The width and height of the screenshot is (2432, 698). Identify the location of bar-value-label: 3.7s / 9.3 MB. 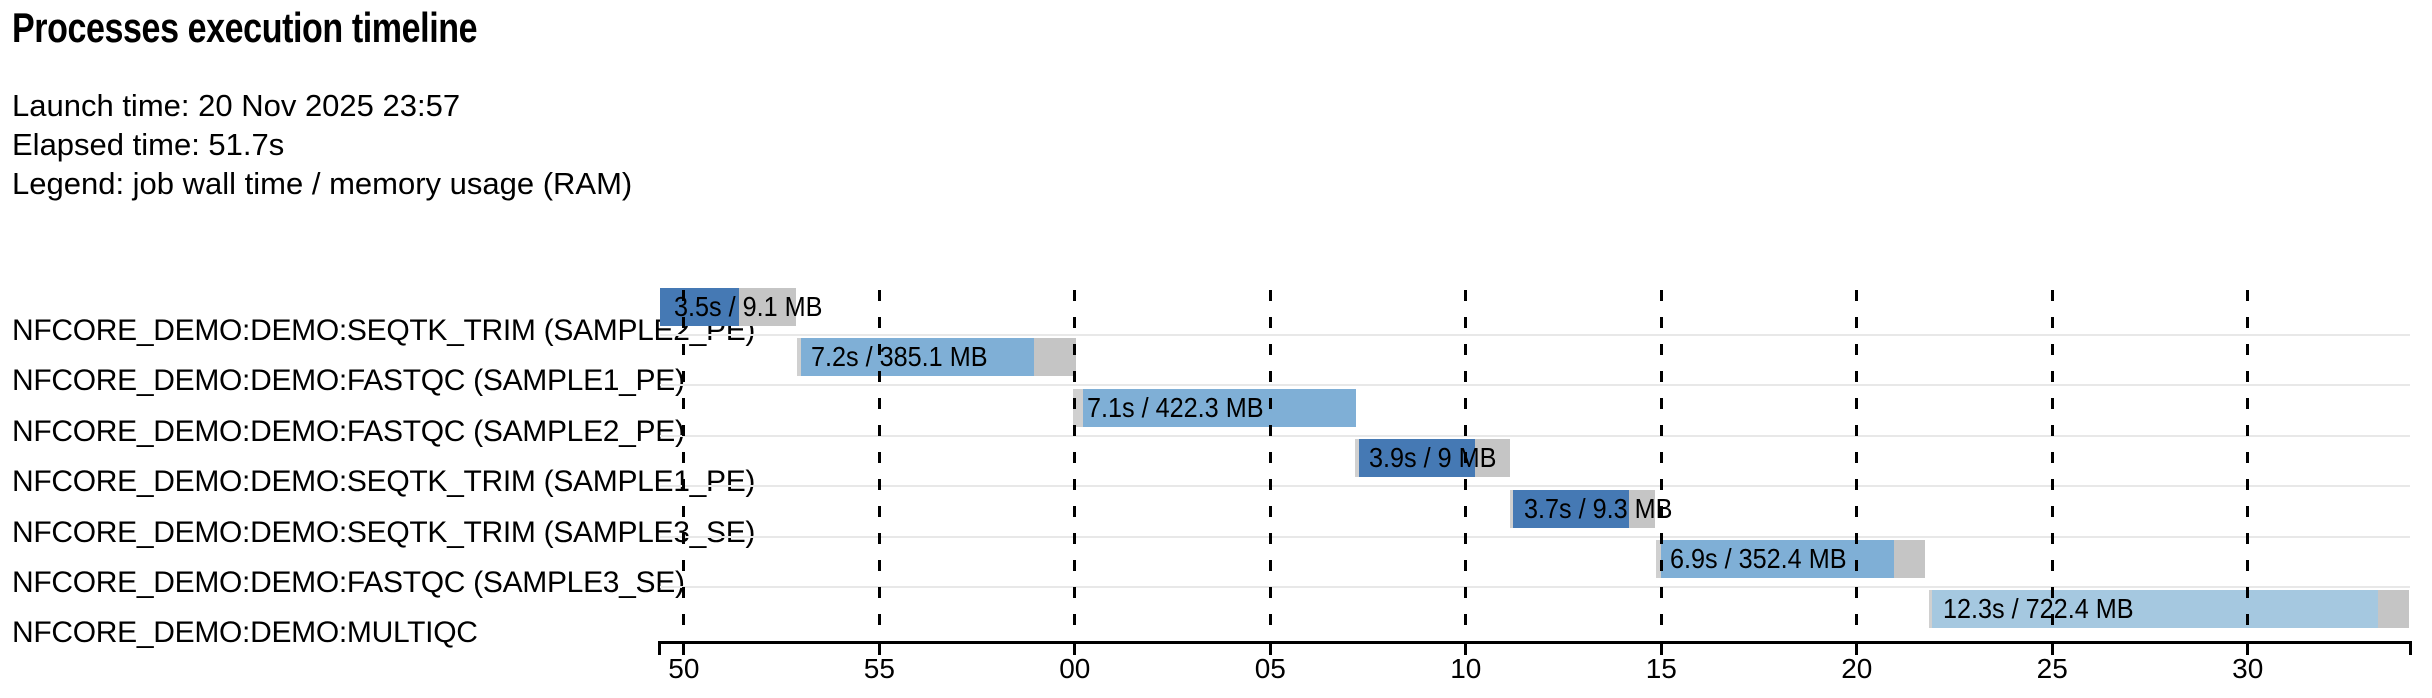
(1598, 508).